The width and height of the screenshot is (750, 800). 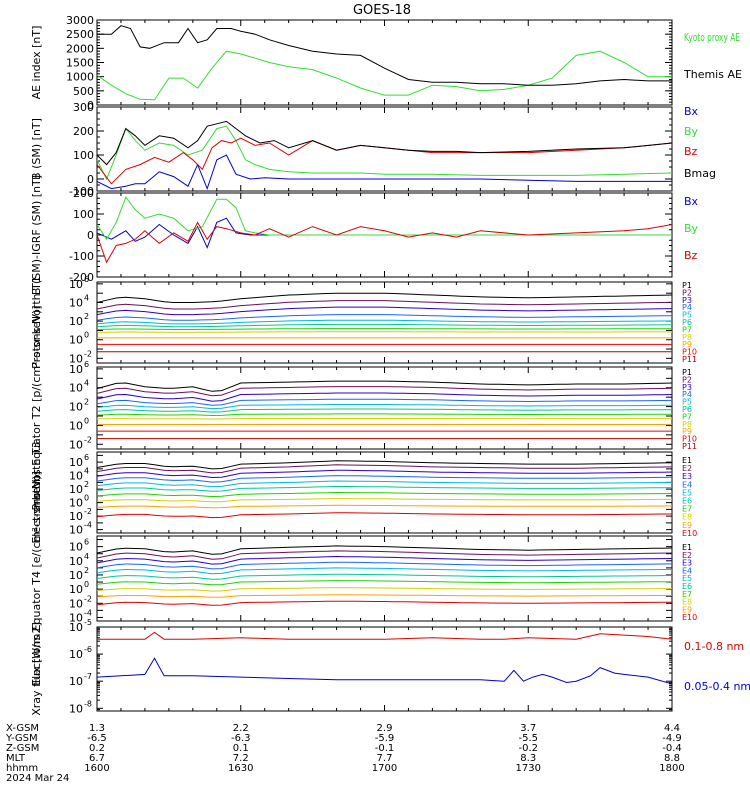 What do you see at coordinates (88, 525) in the screenshot?
I see `y-tick-exponent: -4` at bounding box center [88, 525].